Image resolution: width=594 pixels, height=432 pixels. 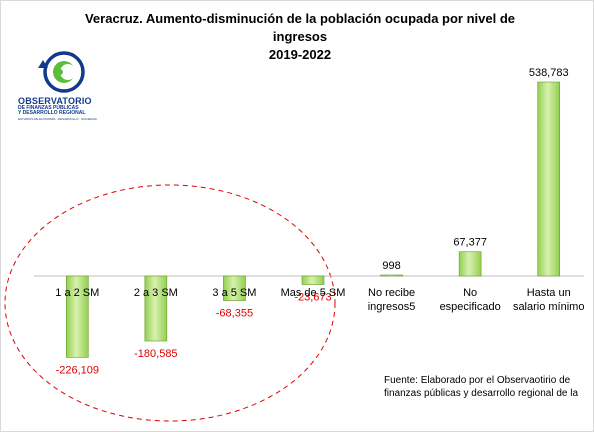 What do you see at coordinates (470, 243) in the screenshot?
I see `value-label-5: 67,377` at bounding box center [470, 243].